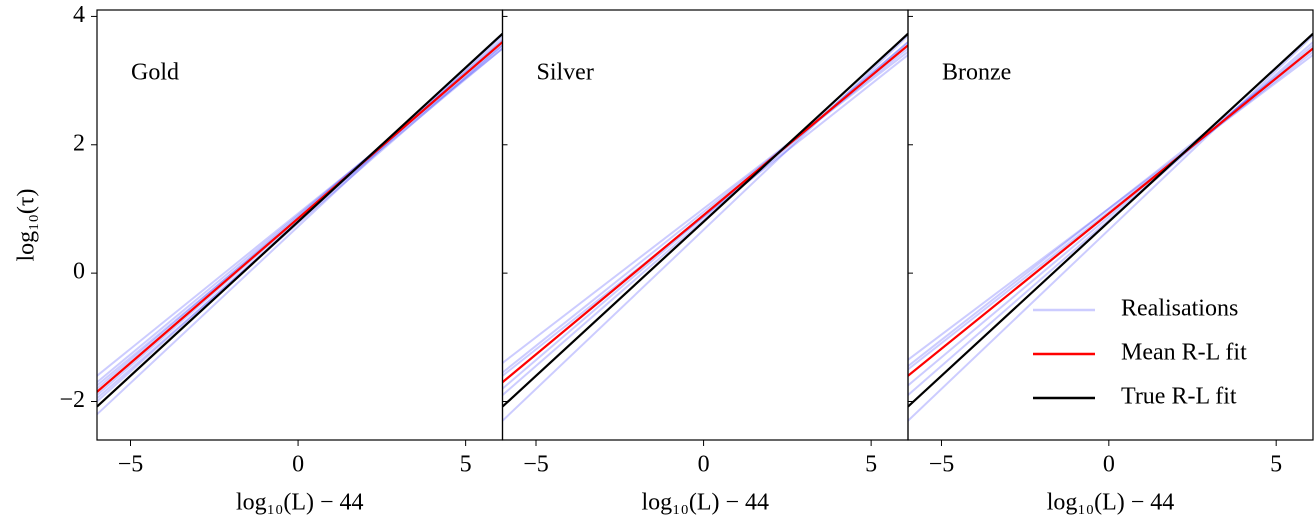 The width and height of the screenshot is (1314, 520). I want to click on legend-label: Realisations, so click(1179, 309).